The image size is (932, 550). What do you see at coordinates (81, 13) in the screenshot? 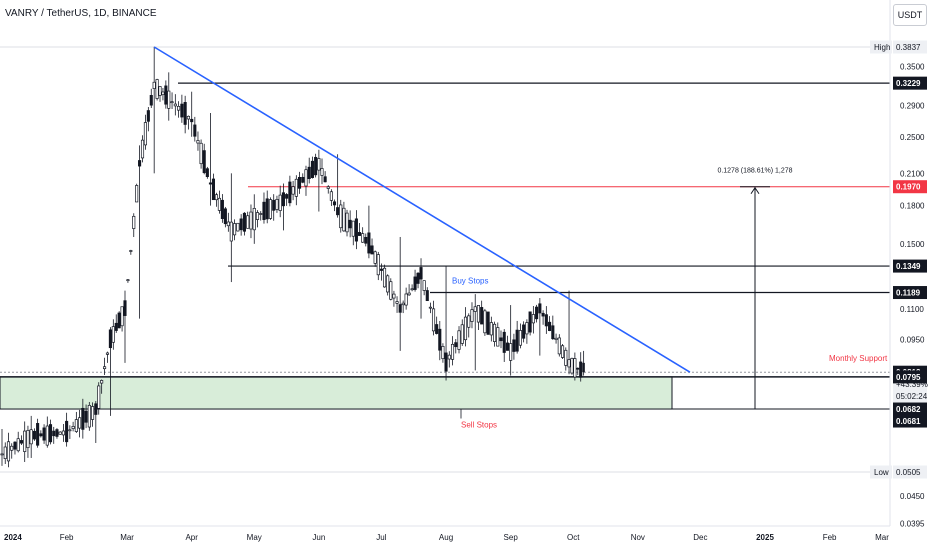
I see `symbol-title: VANRY / TetherUS, 1D, BINANCE` at bounding box center [81, 13].